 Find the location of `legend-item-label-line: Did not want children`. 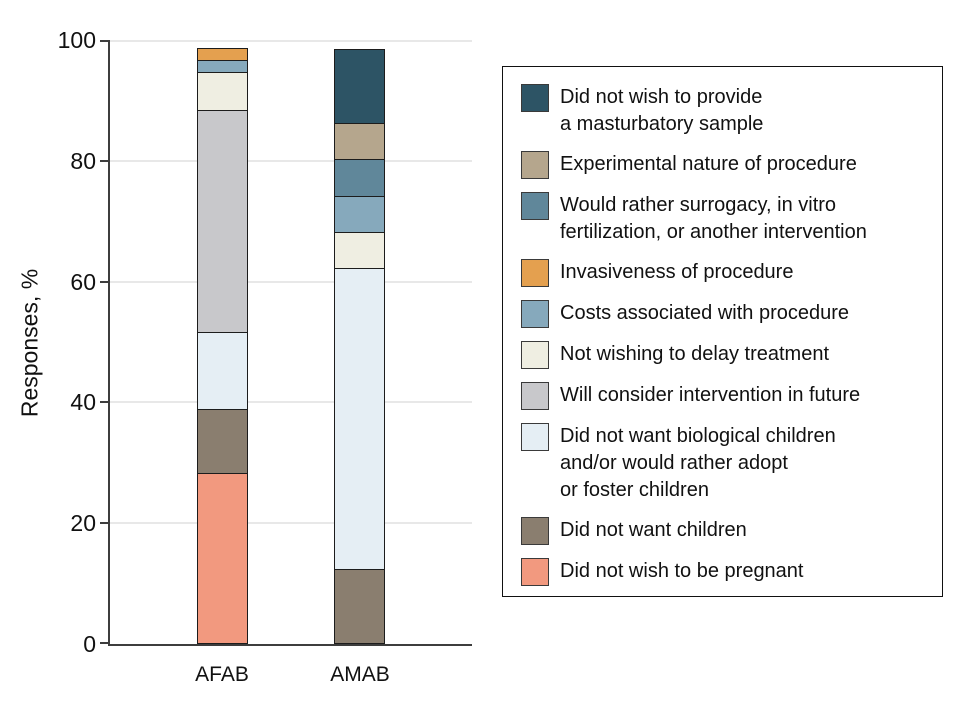

legend-item-label-line: Did not want children is located at coordinates (653, 530).